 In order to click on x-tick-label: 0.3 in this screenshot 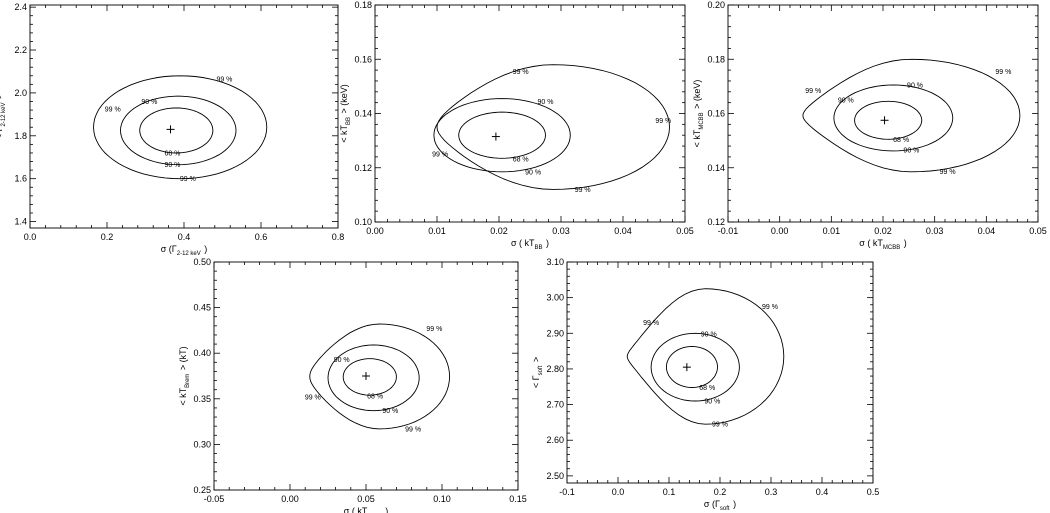, I will do `click(771, 492)`.